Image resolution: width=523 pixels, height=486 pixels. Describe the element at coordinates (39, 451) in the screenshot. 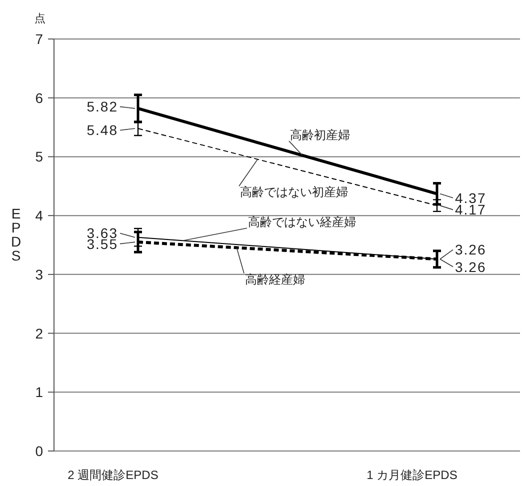

I see `y-tick-label: 0` at that location.